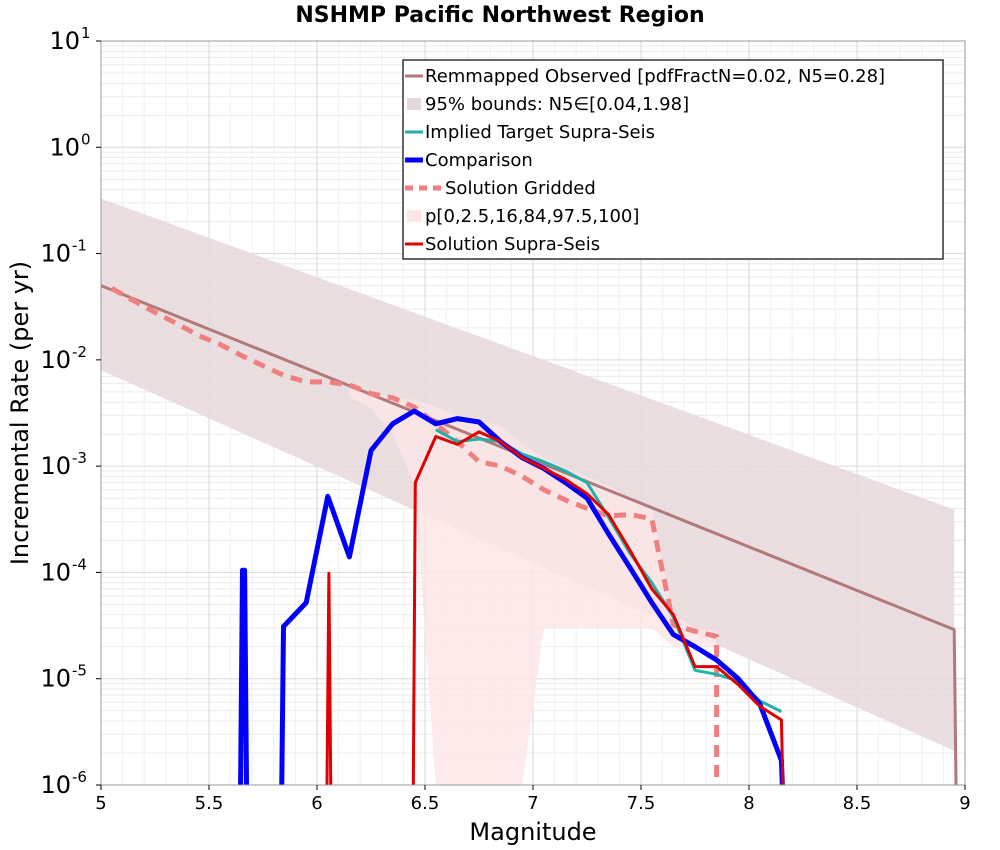 Image resolution: width=1000 pixels, height=850 pixels. Describe the element at coordinates (79, 564) in the screenshot. I see `y-tick-label-exponent: -4` at that location.